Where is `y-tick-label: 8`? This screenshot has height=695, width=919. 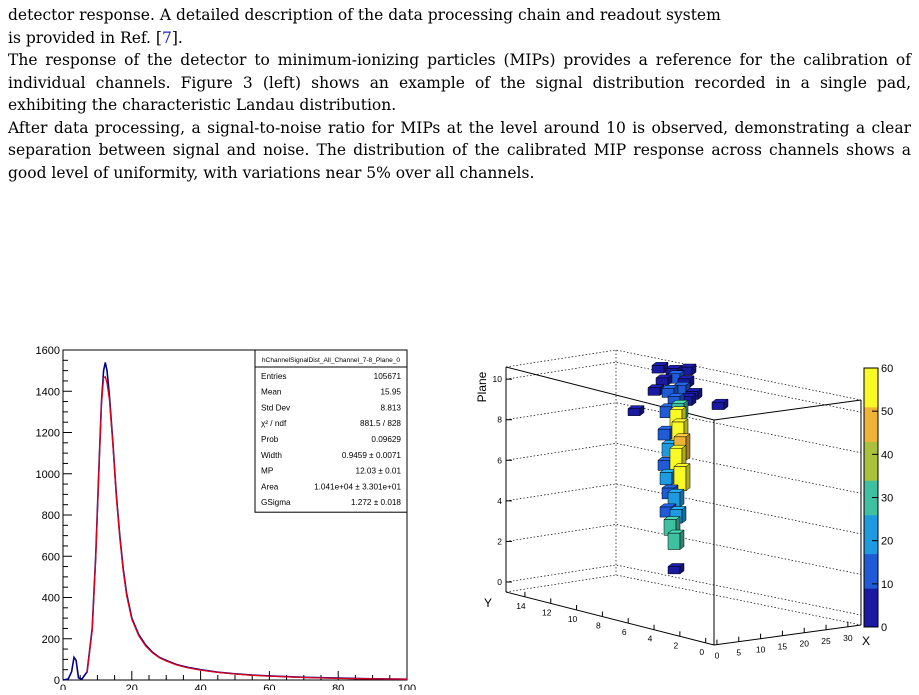 y-tick-label: 8 is located at coordinates (598, 626).